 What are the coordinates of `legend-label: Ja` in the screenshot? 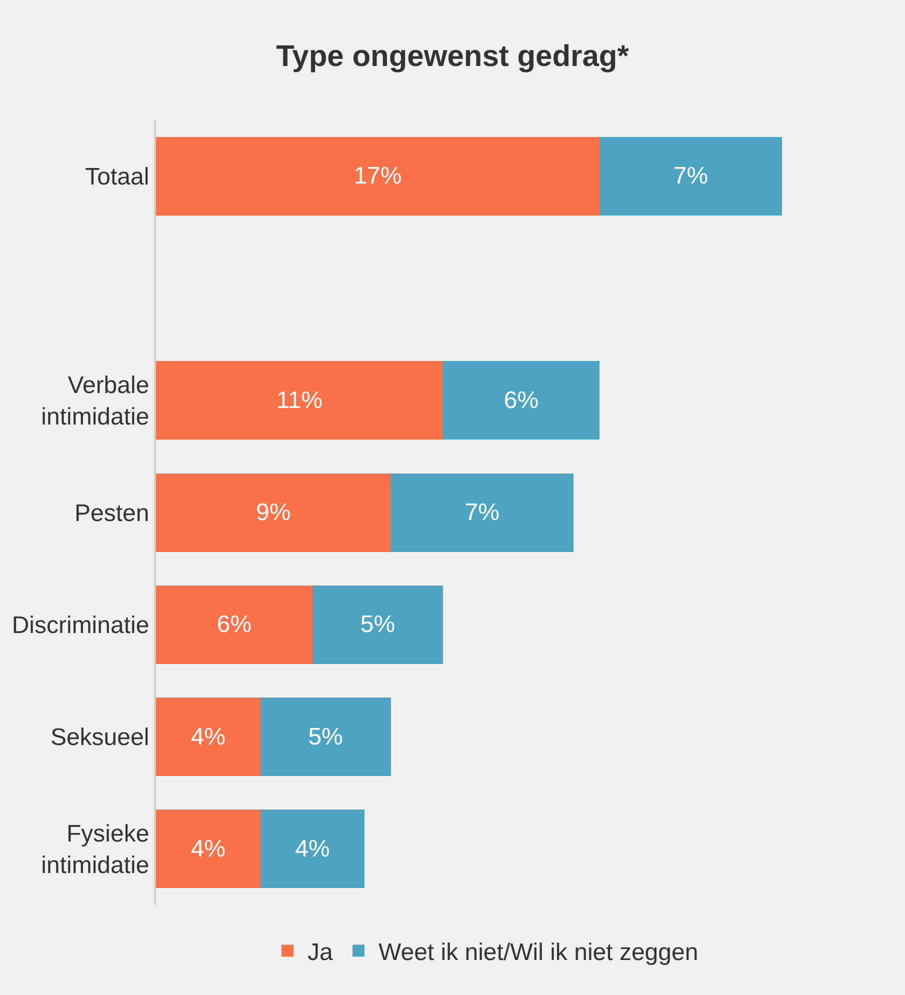 It's located at (321, 952).